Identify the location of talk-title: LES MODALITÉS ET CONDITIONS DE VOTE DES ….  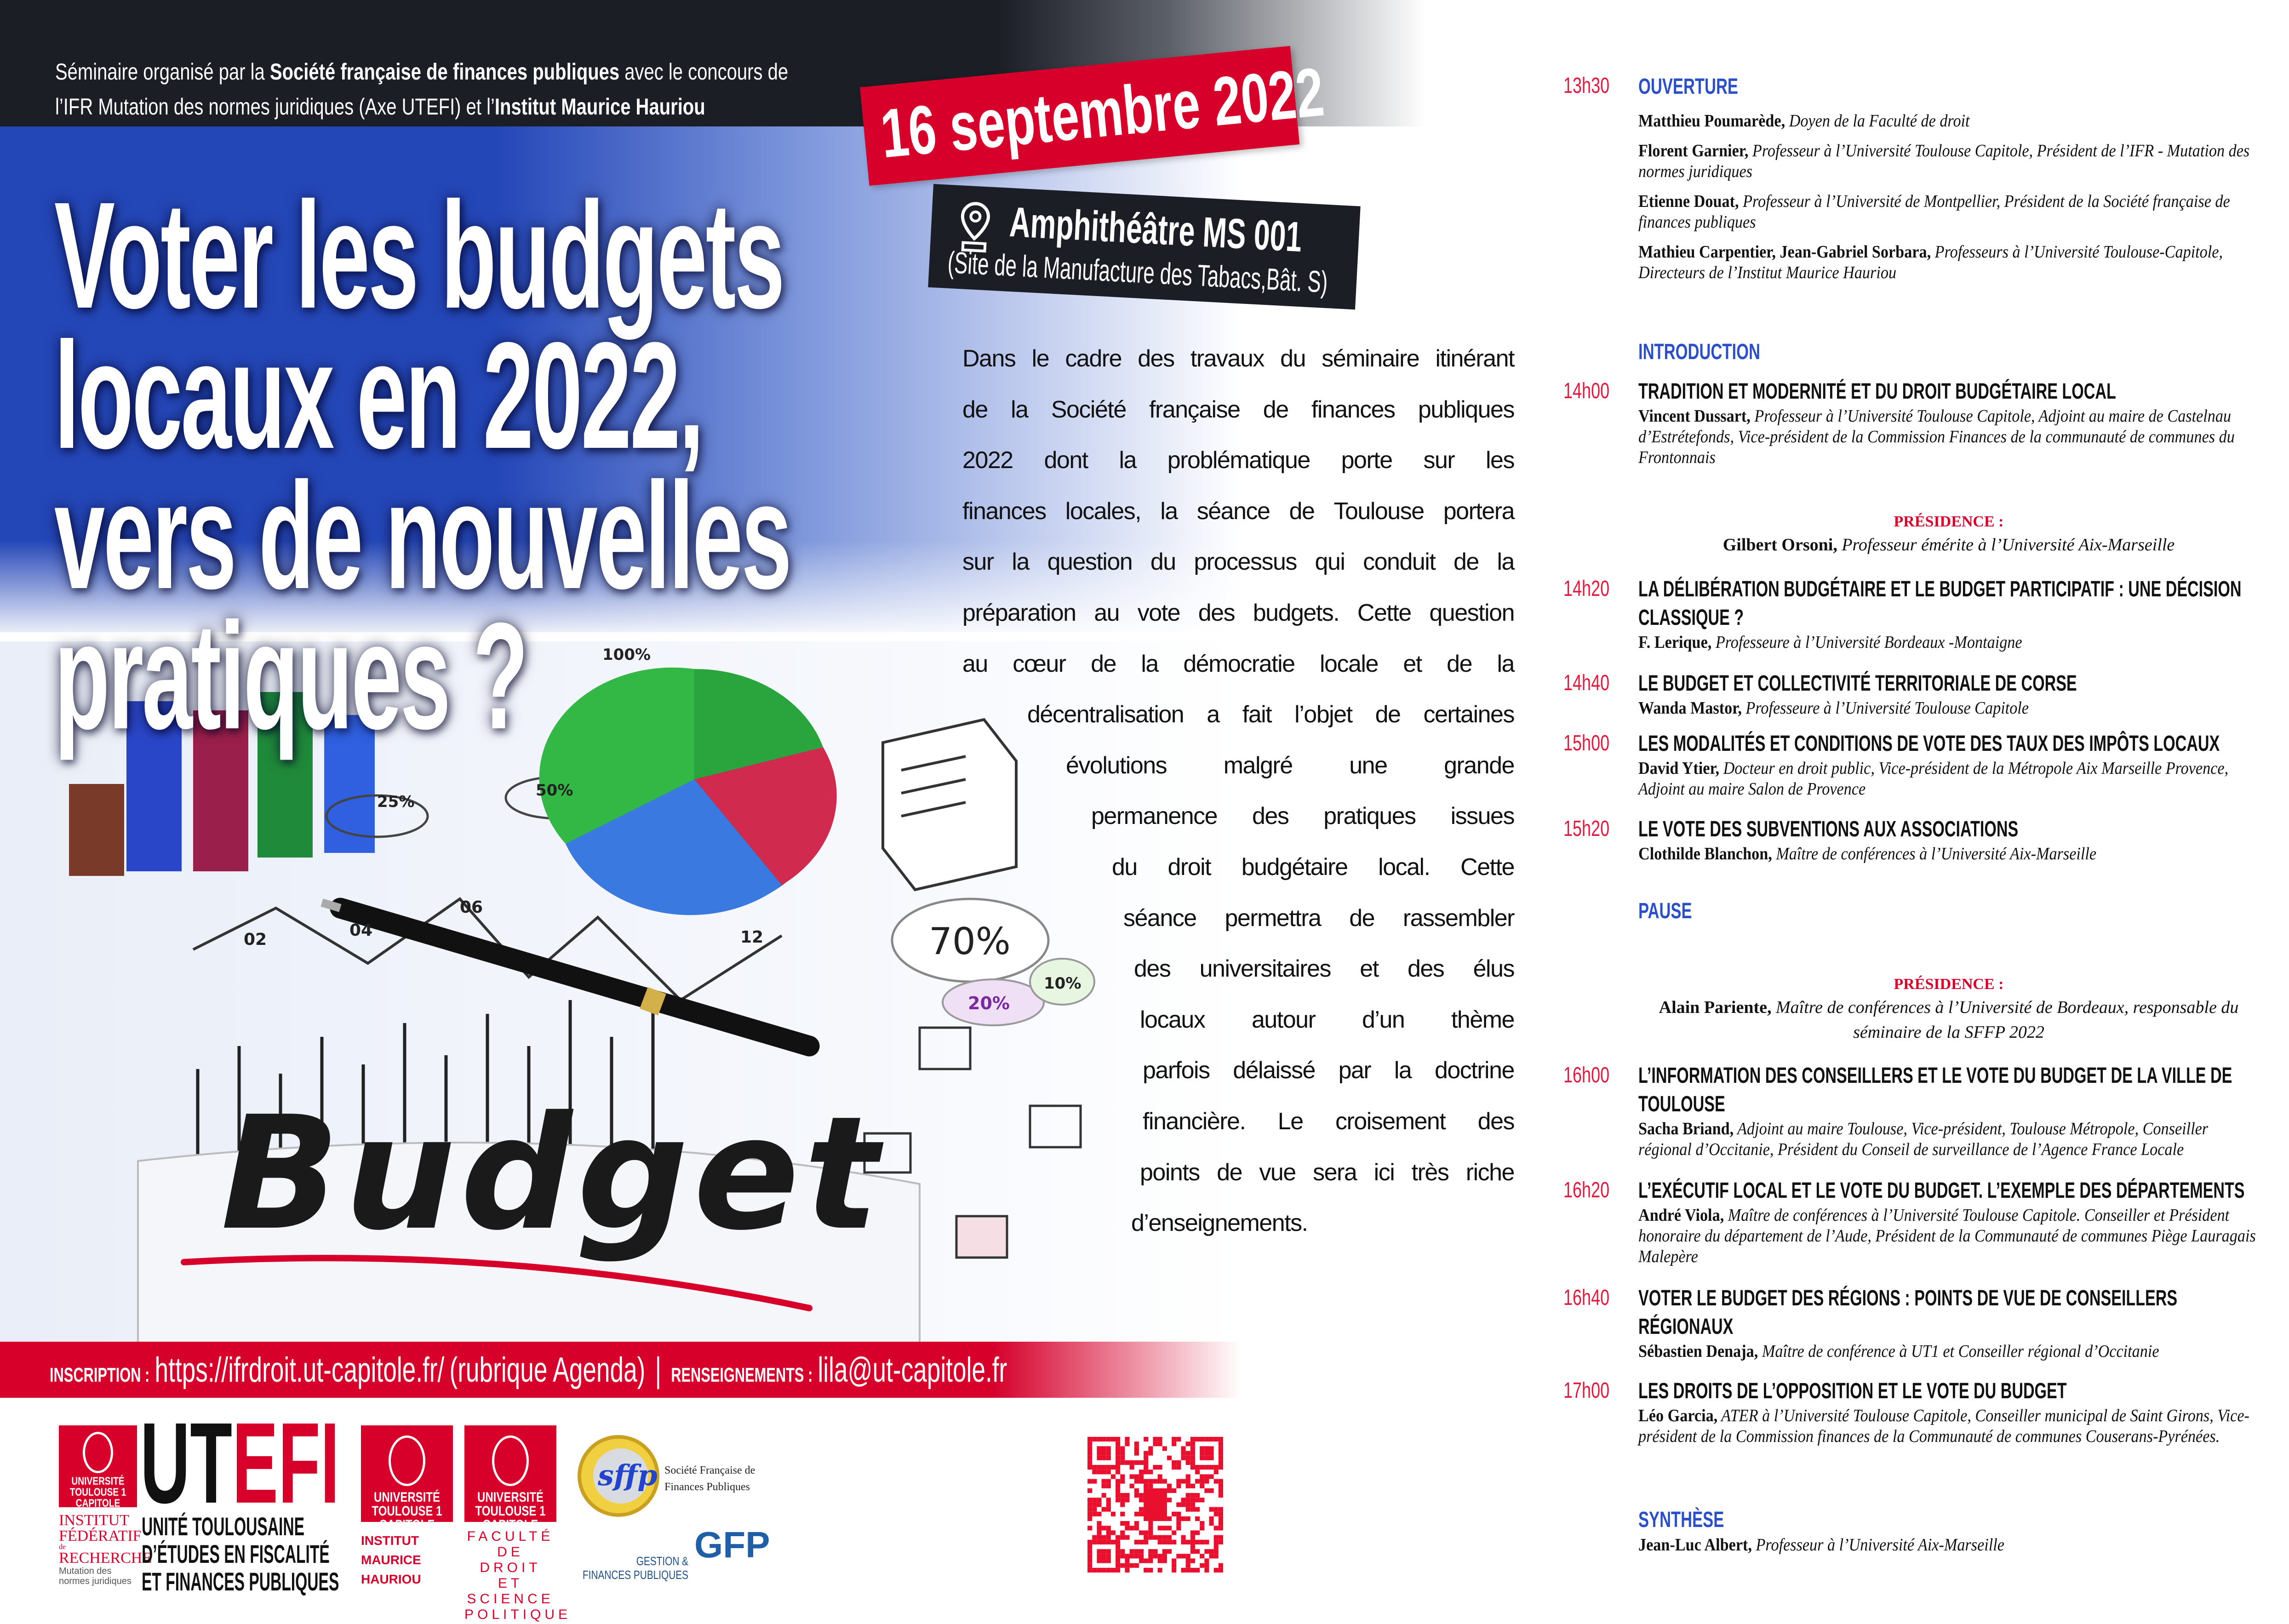
(1929, 744).